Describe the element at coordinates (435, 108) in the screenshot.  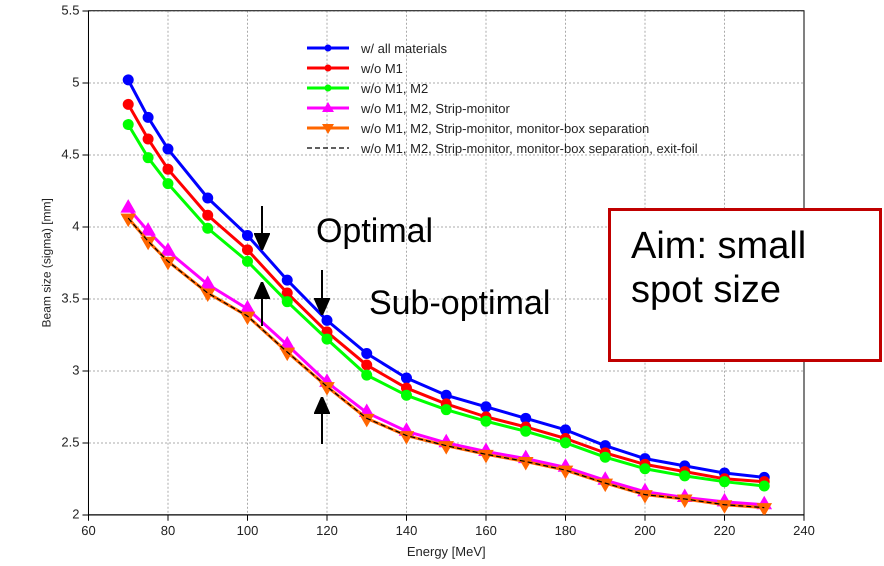
I see `legend-label: w/o M1, M2, Strip-monitor` at that location.